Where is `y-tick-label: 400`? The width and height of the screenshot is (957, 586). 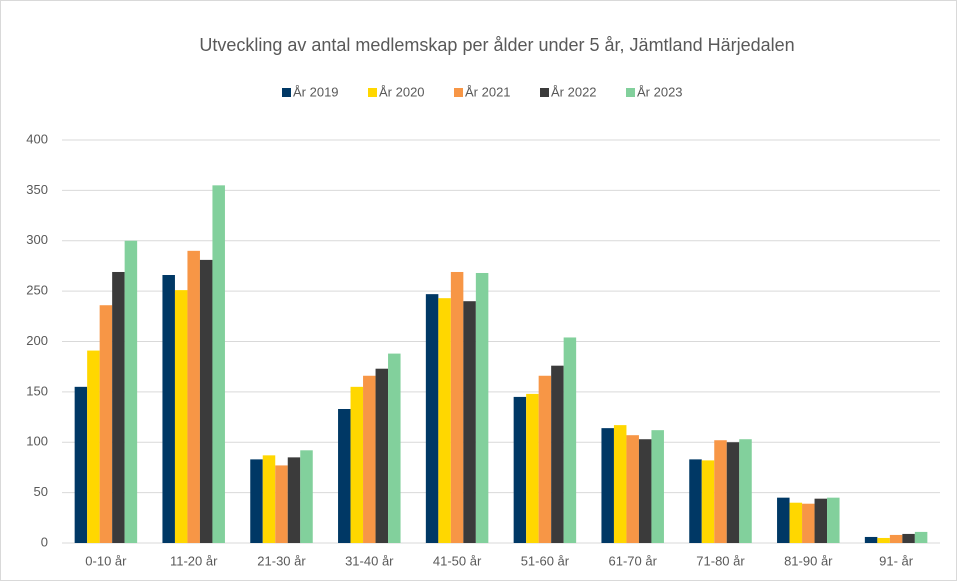 y-tick-label: 400 is located at coordinates (37, 138).